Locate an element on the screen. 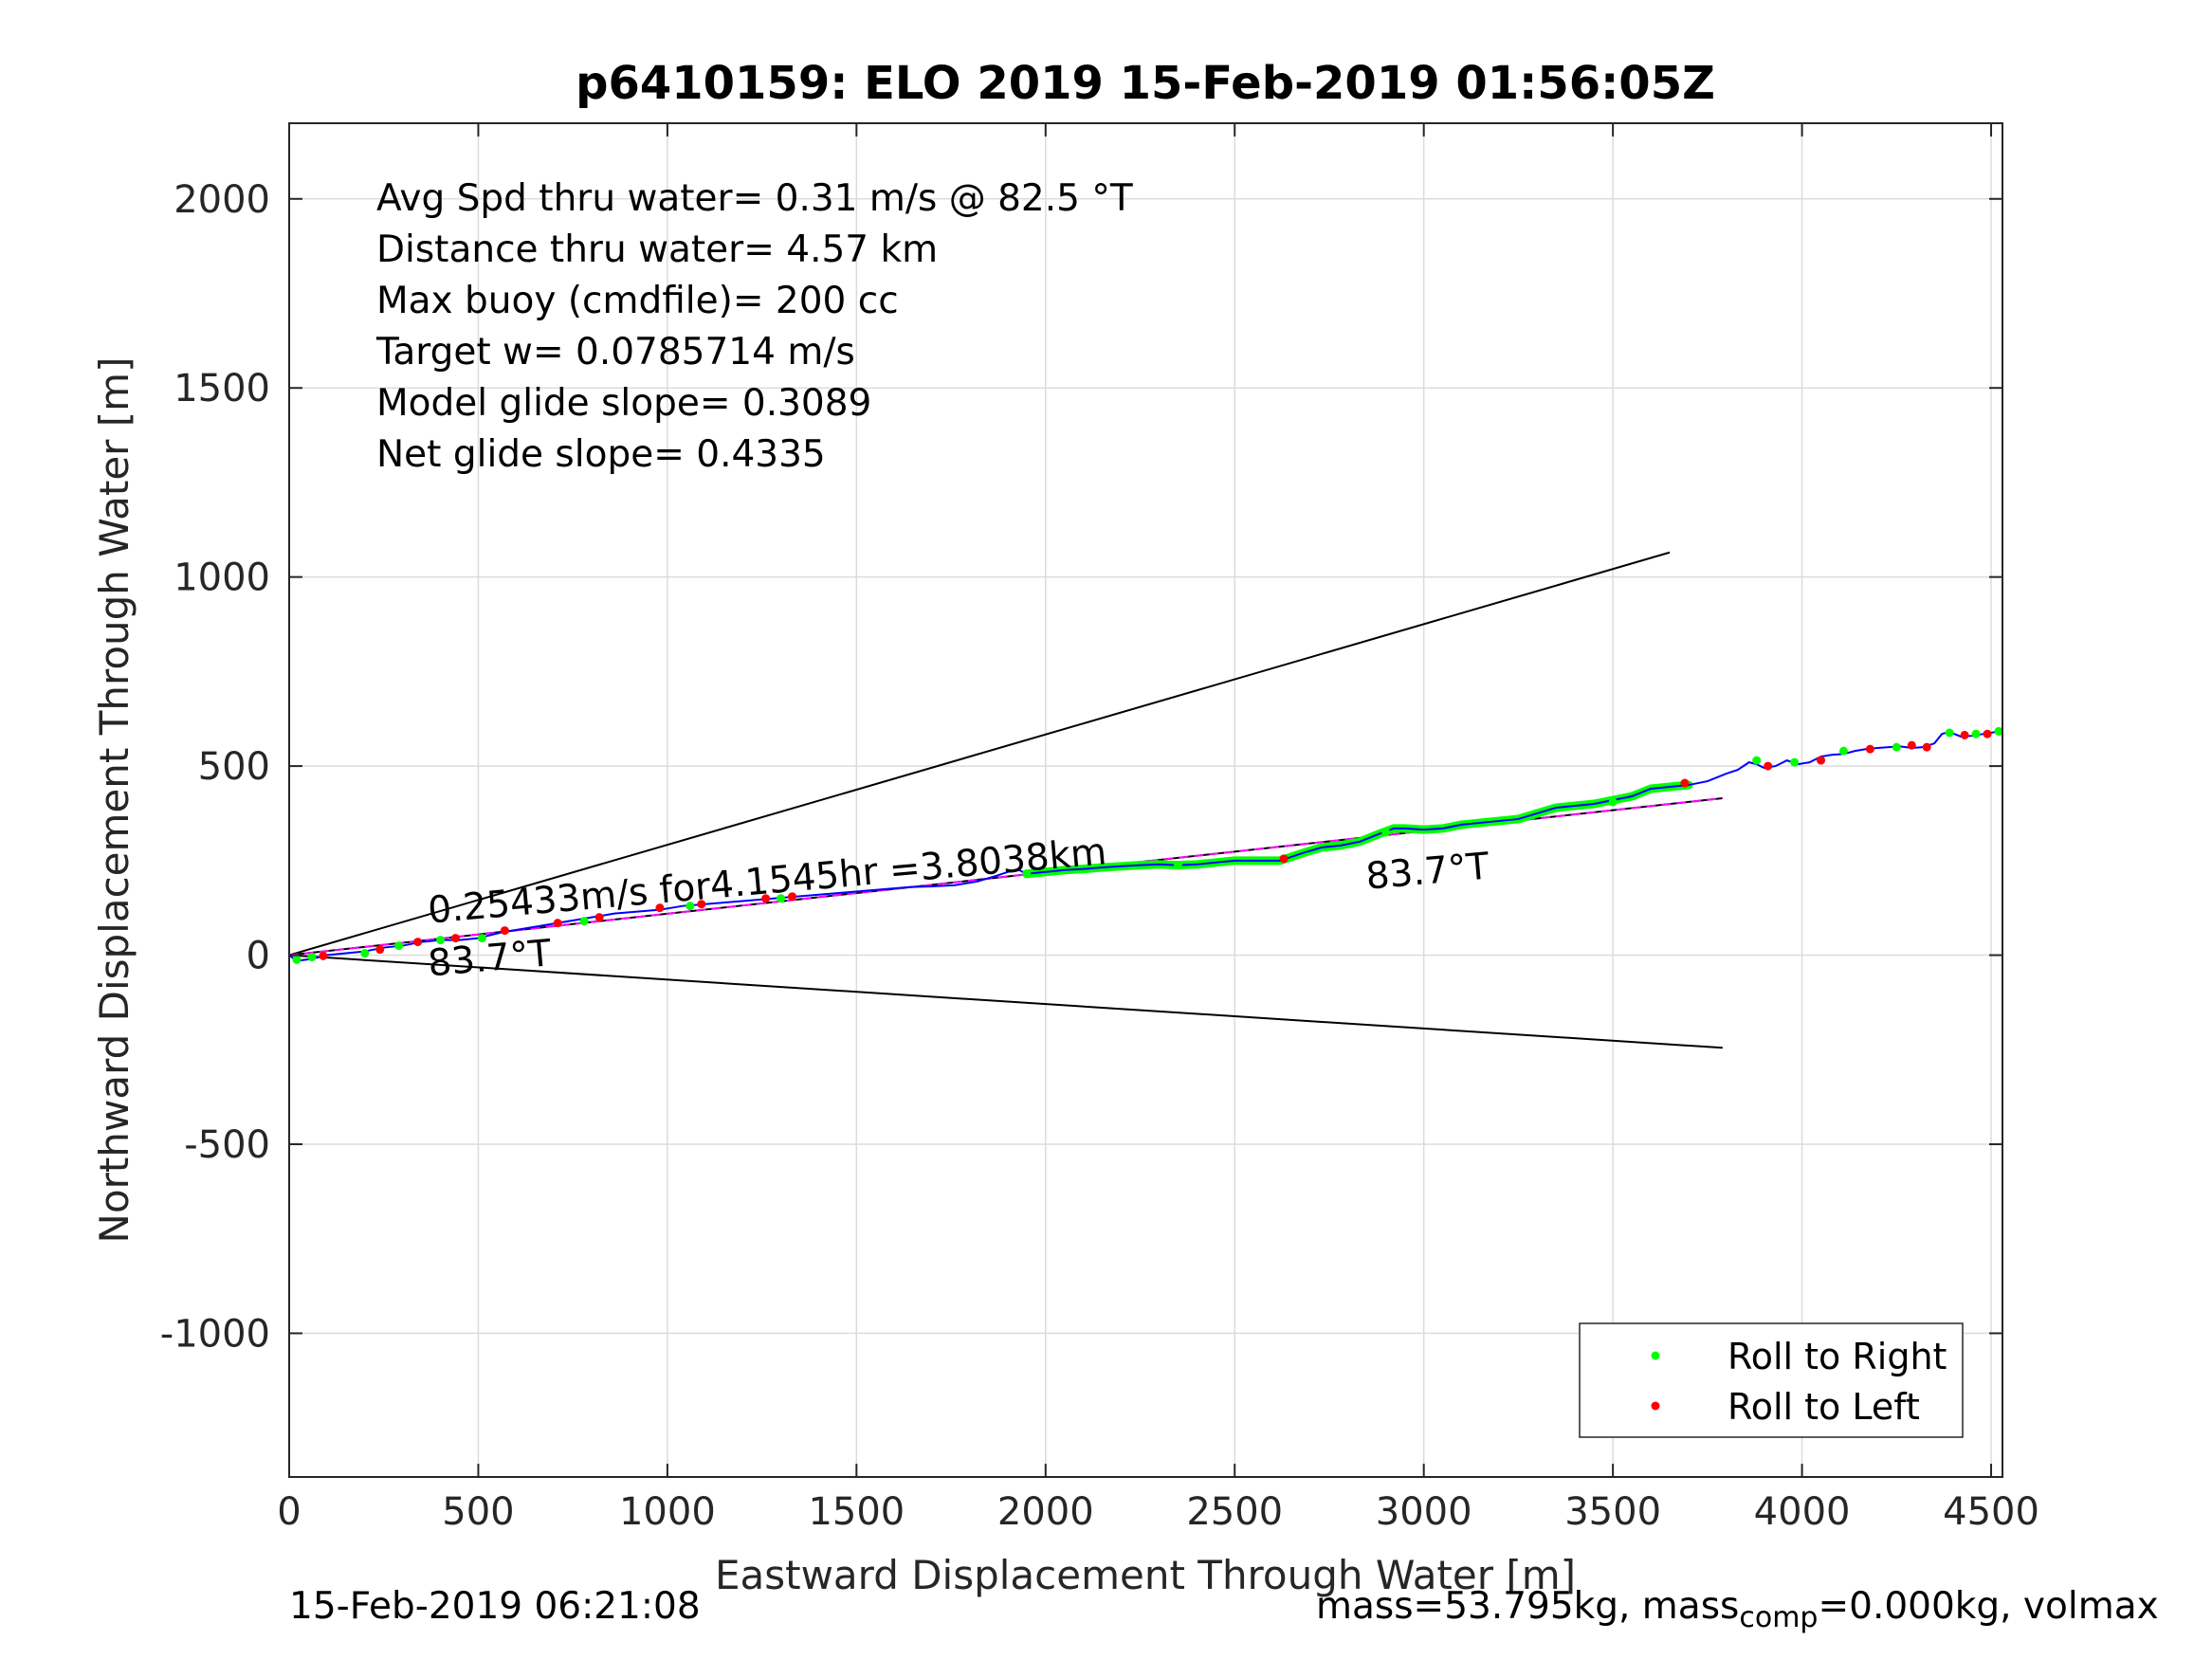  mass-prefix: mass=53.795kg, mass is located at coordinates (1528, 1606).